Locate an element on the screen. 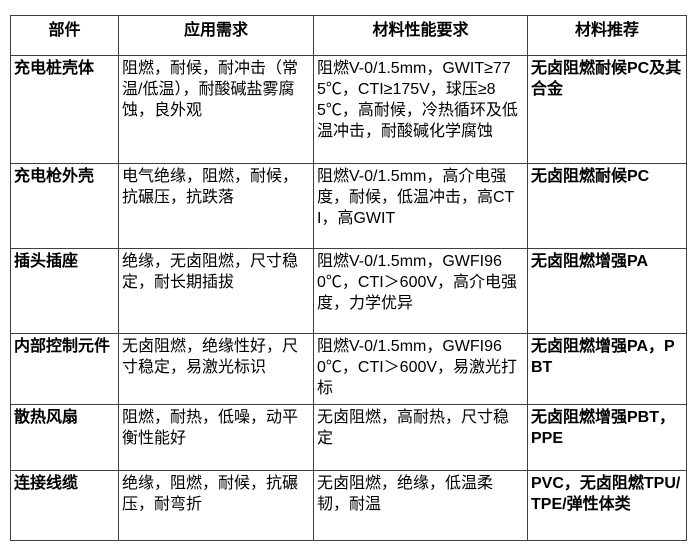  cell-application: 绝缘，阻燃，耐候，抗碾压，耐弯折 is located at coordinates (216, 505).